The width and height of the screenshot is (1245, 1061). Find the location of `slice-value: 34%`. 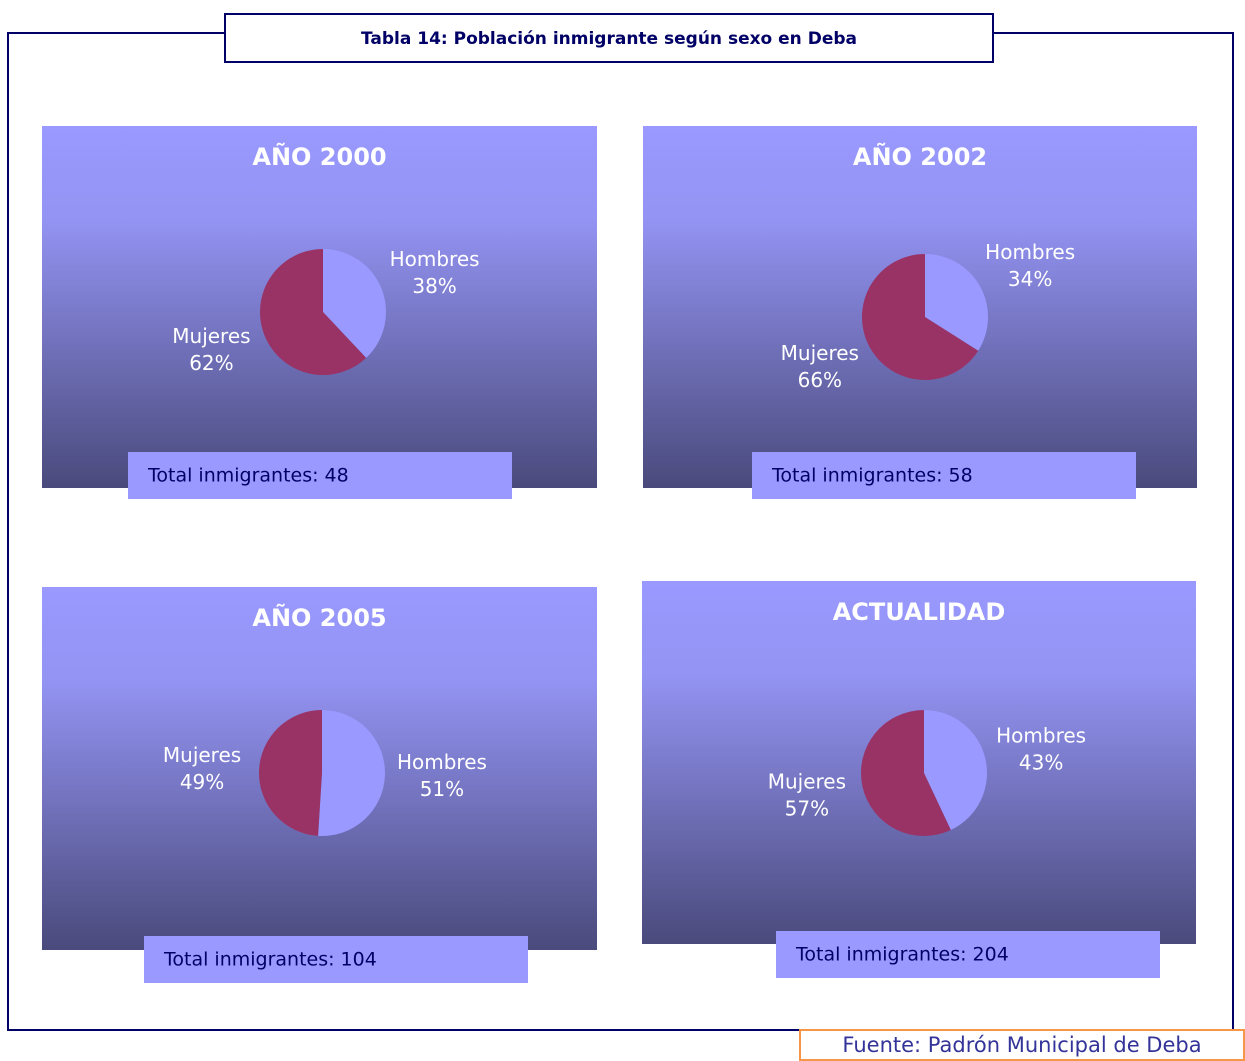

slice-value: 34% is located at coordinates (1030, 279).